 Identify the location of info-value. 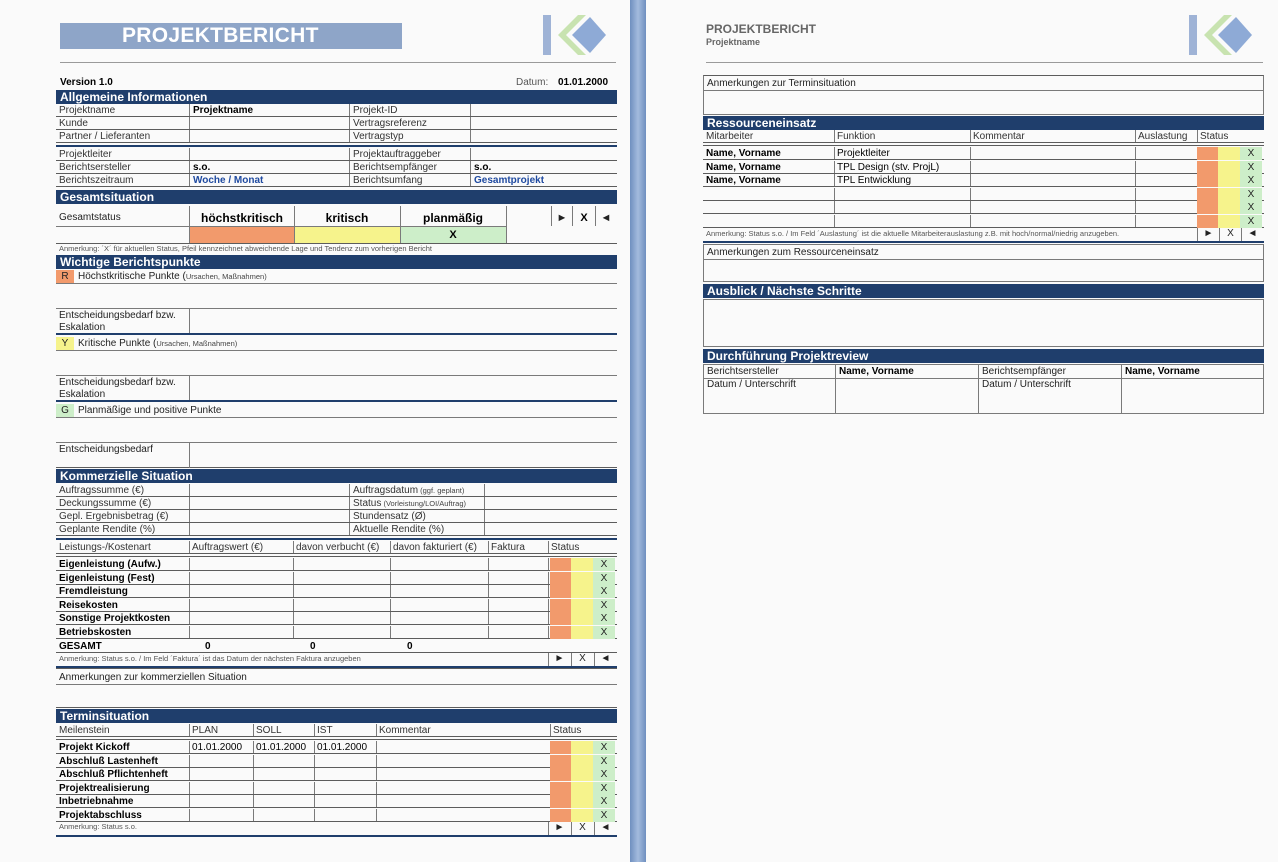
(270, 154).